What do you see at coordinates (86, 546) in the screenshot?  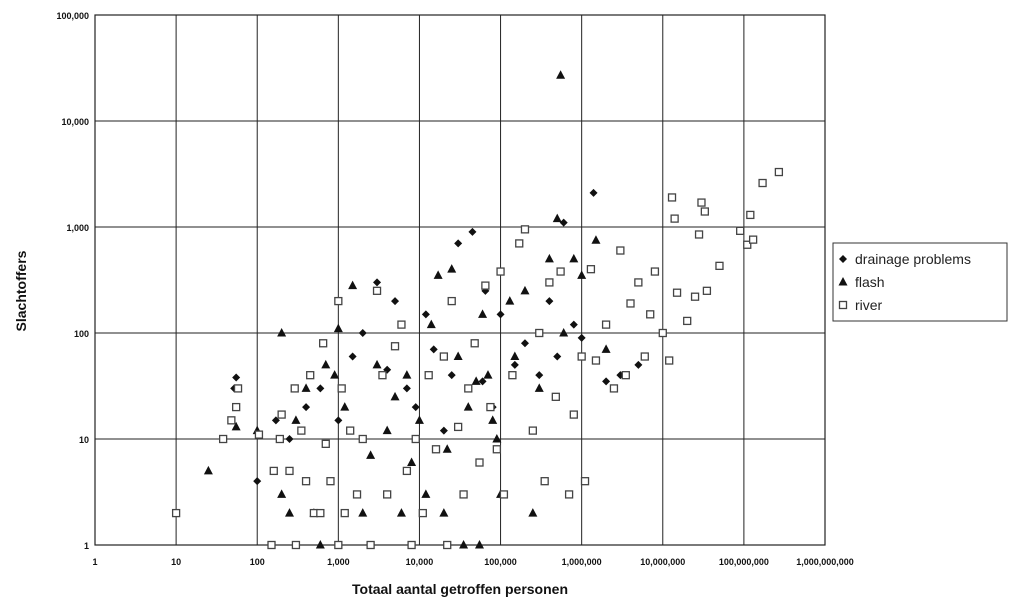 I see `y-tick-label: 1` at bounding box center [86, 546].